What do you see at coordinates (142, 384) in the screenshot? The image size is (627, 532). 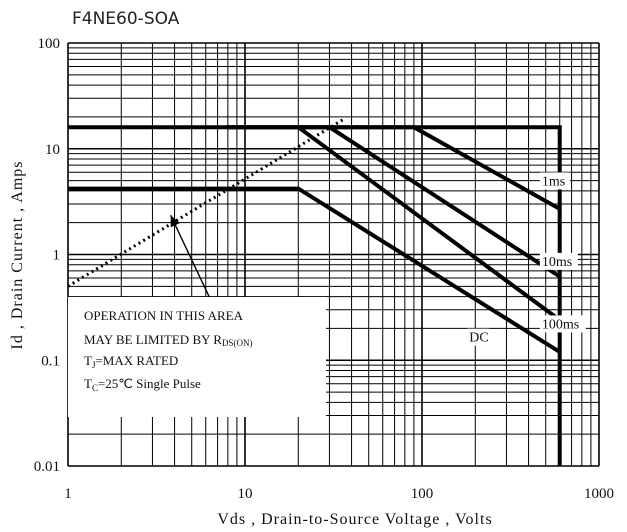 I see `annotation-line-4: TC=25℃ Single Pulse` at bounding box center [142, 384].